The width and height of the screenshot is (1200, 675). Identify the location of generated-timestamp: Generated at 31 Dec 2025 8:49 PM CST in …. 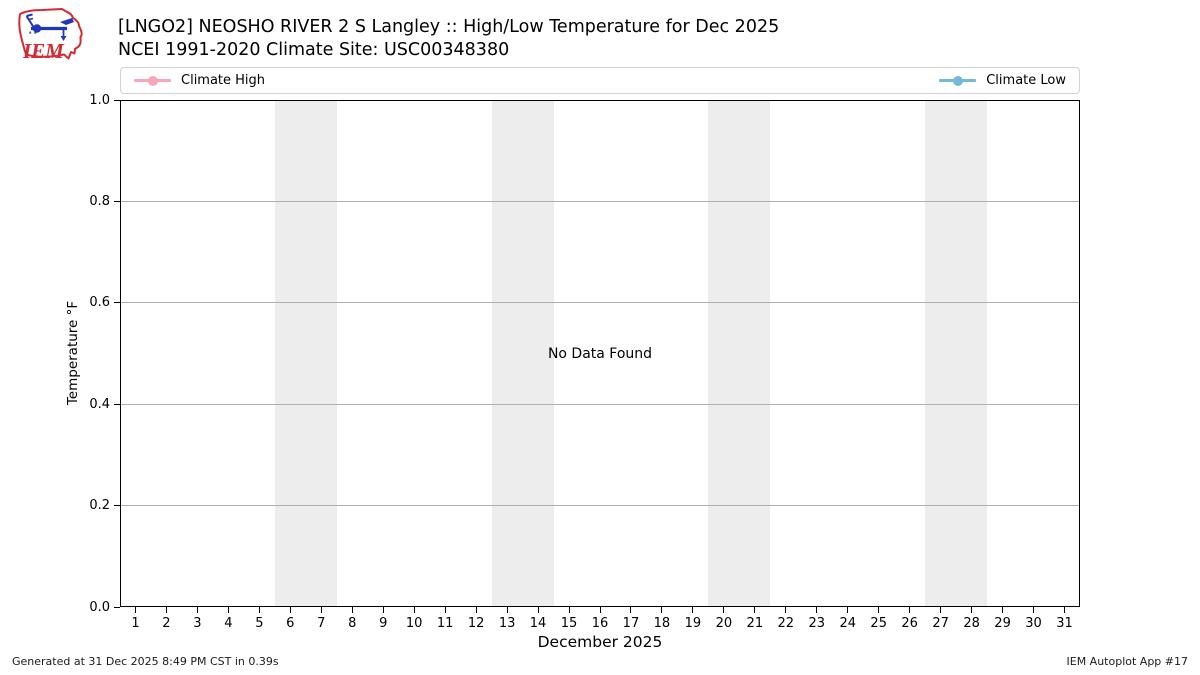
(145, 661).